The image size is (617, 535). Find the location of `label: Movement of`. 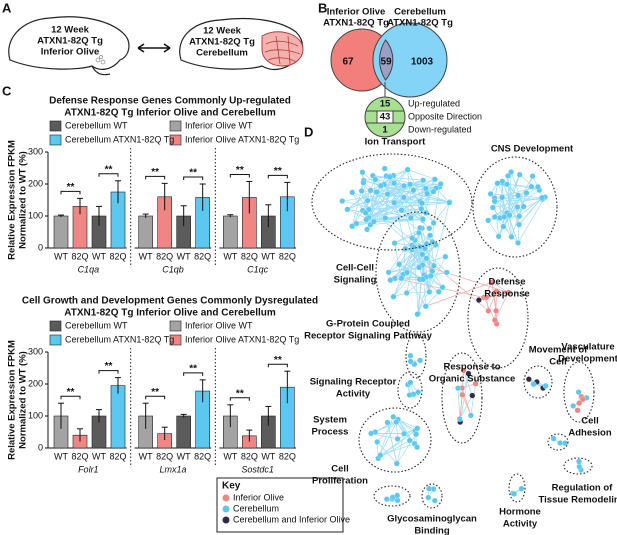

label: Movement of is located at coordinates (558, 350).